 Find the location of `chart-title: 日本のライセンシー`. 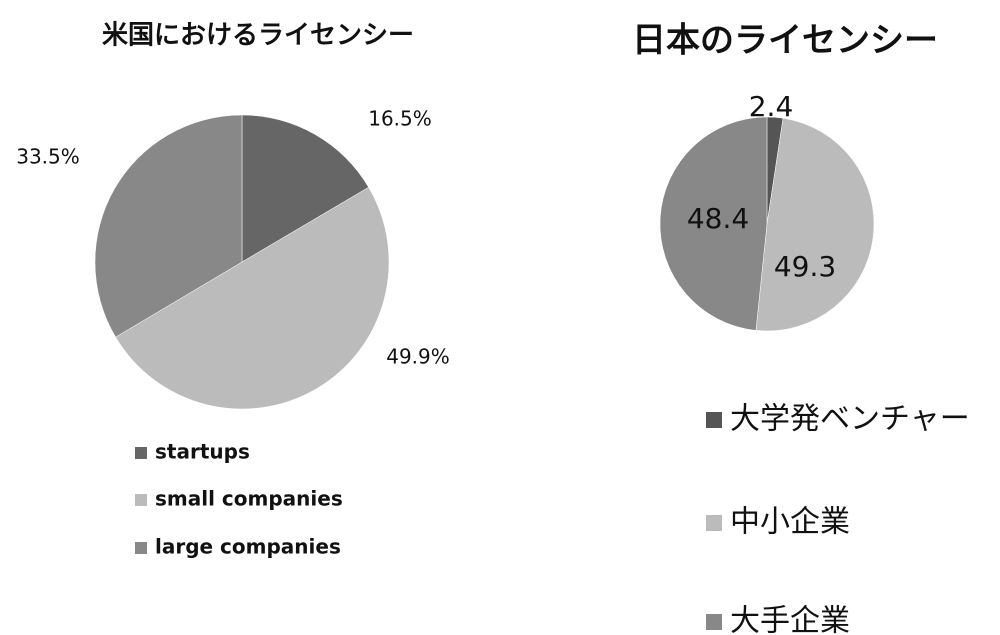

chart-title: 日本のライセンシー is located at coordinates (785, 41).